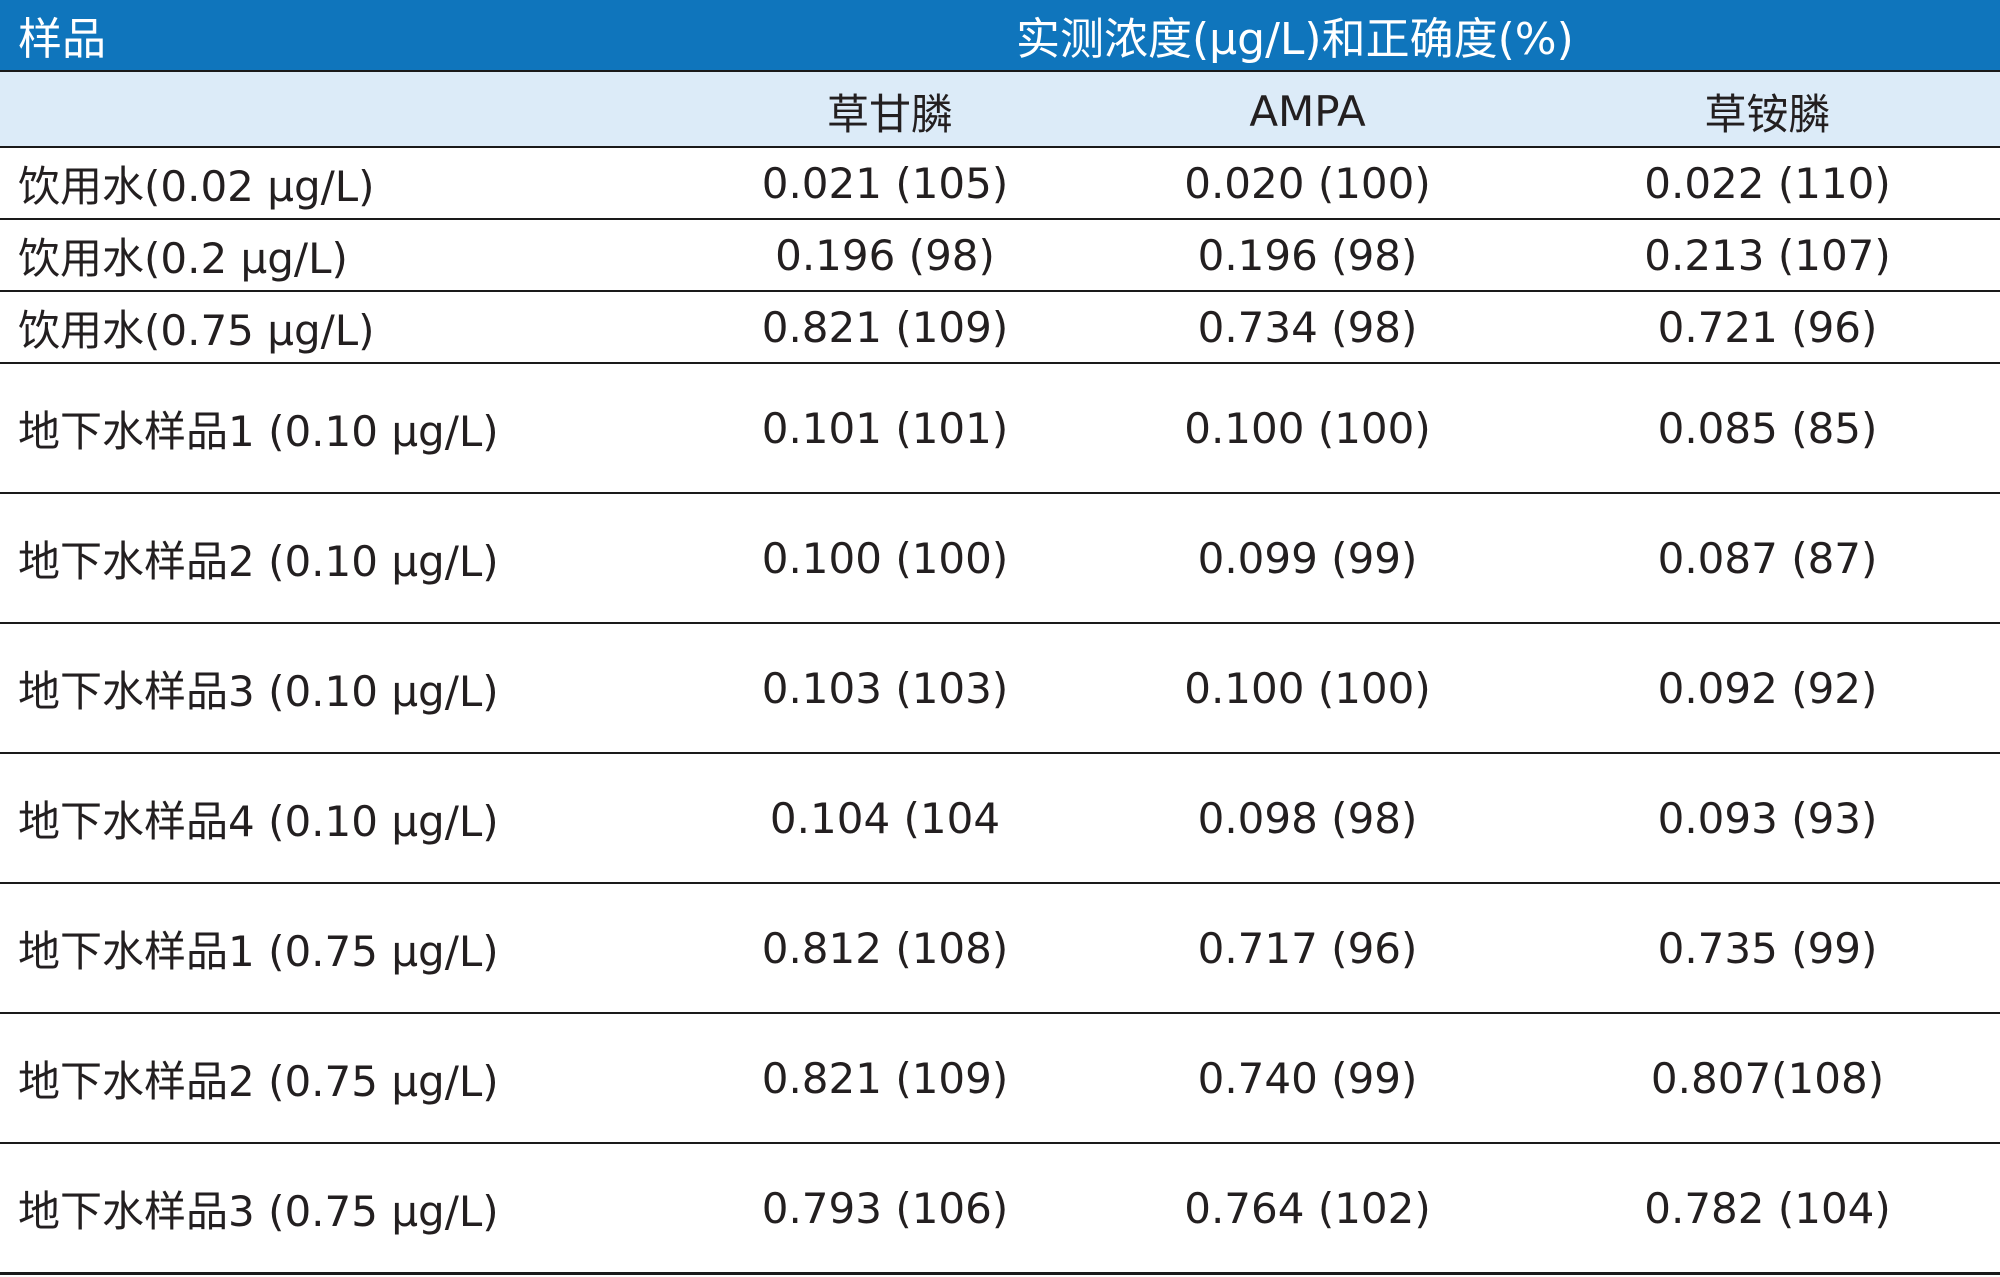 The height and width of the screenshot is (1277, 2000). I want to click on glyphosate-value-cell: 0.103 (103), so click(890, 688).